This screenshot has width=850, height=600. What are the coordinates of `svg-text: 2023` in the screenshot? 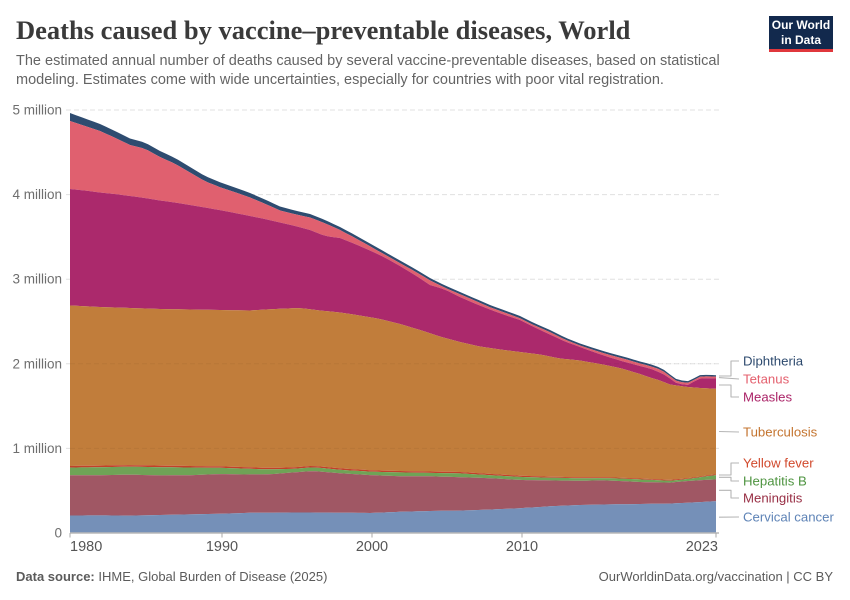 It's located at (702, 547).